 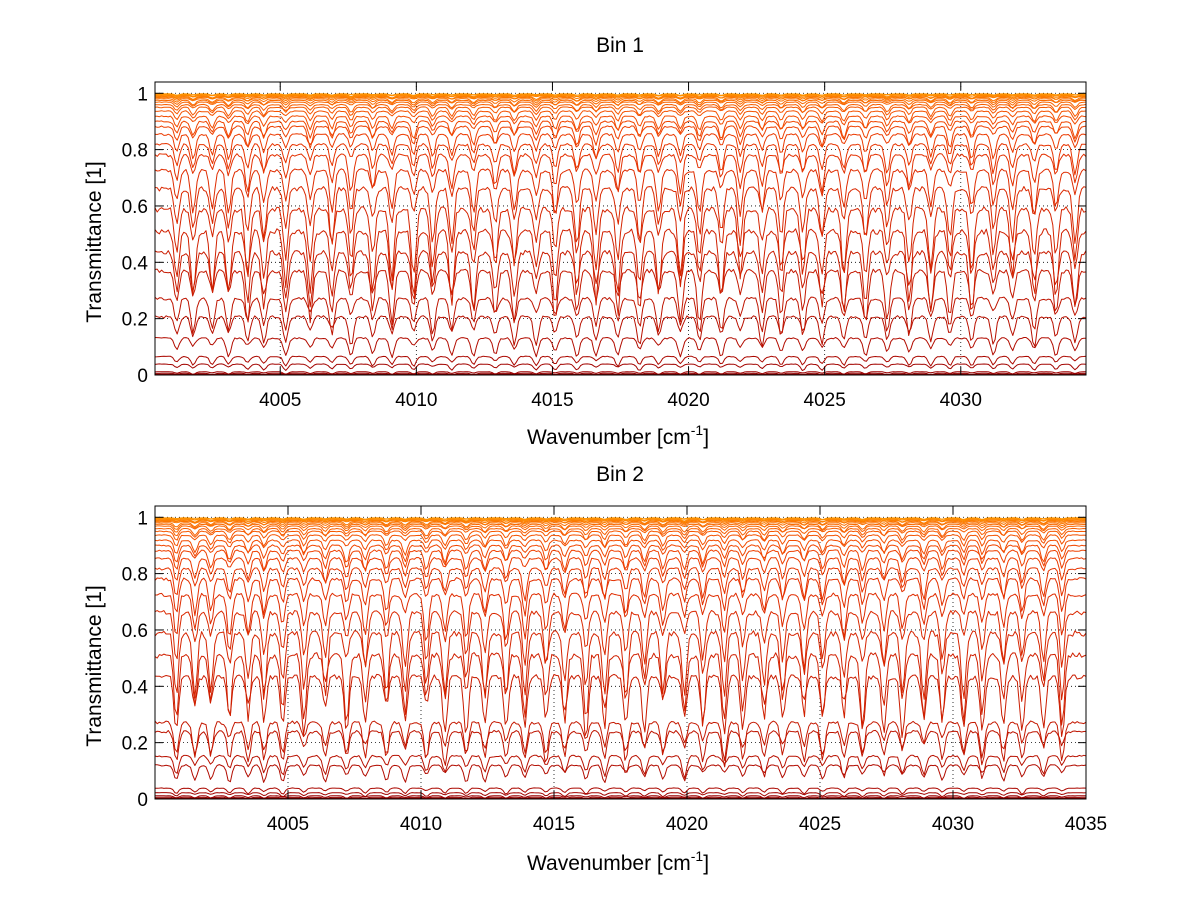 What do you see at coordinates (1086, 824) in the screenshot?
I see `x-tick-label: 4035` at bounding box center [1086, 824].